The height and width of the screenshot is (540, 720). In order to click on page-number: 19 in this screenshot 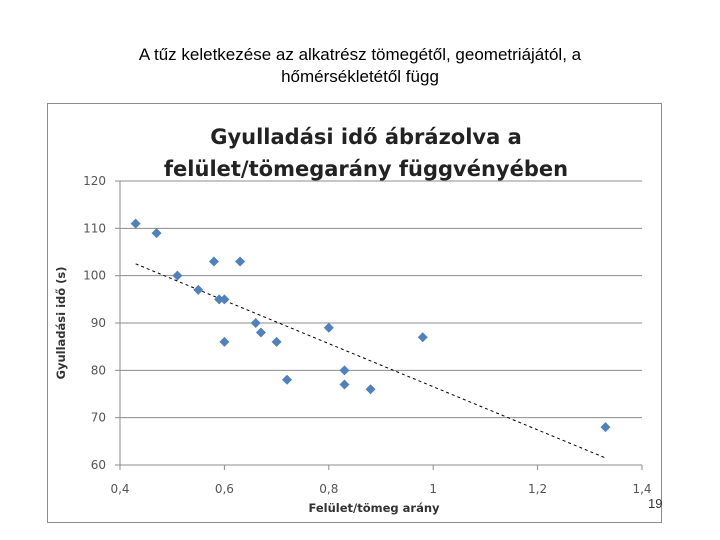, I will do `click(655, 503)`.